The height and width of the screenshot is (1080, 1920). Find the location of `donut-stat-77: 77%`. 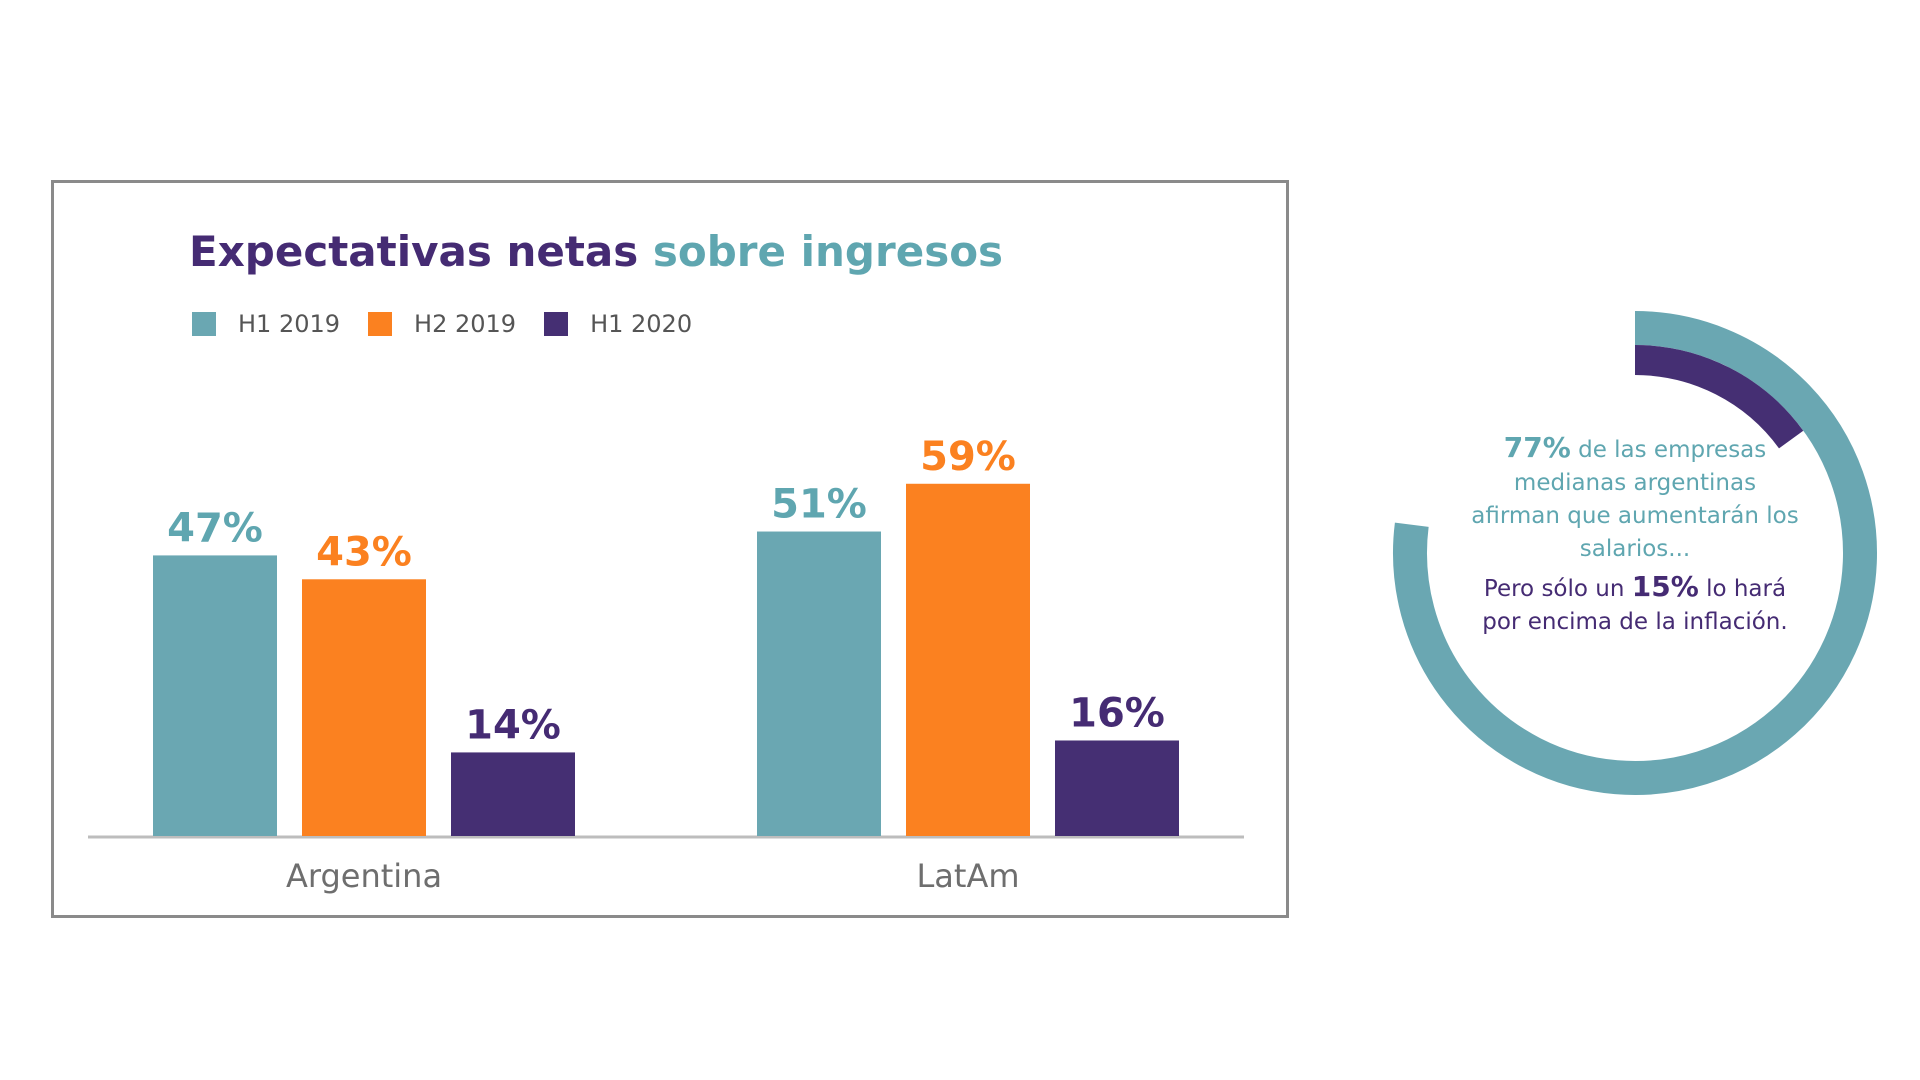

donut-stat-77: 77% is located at coordinates (1537, 447).